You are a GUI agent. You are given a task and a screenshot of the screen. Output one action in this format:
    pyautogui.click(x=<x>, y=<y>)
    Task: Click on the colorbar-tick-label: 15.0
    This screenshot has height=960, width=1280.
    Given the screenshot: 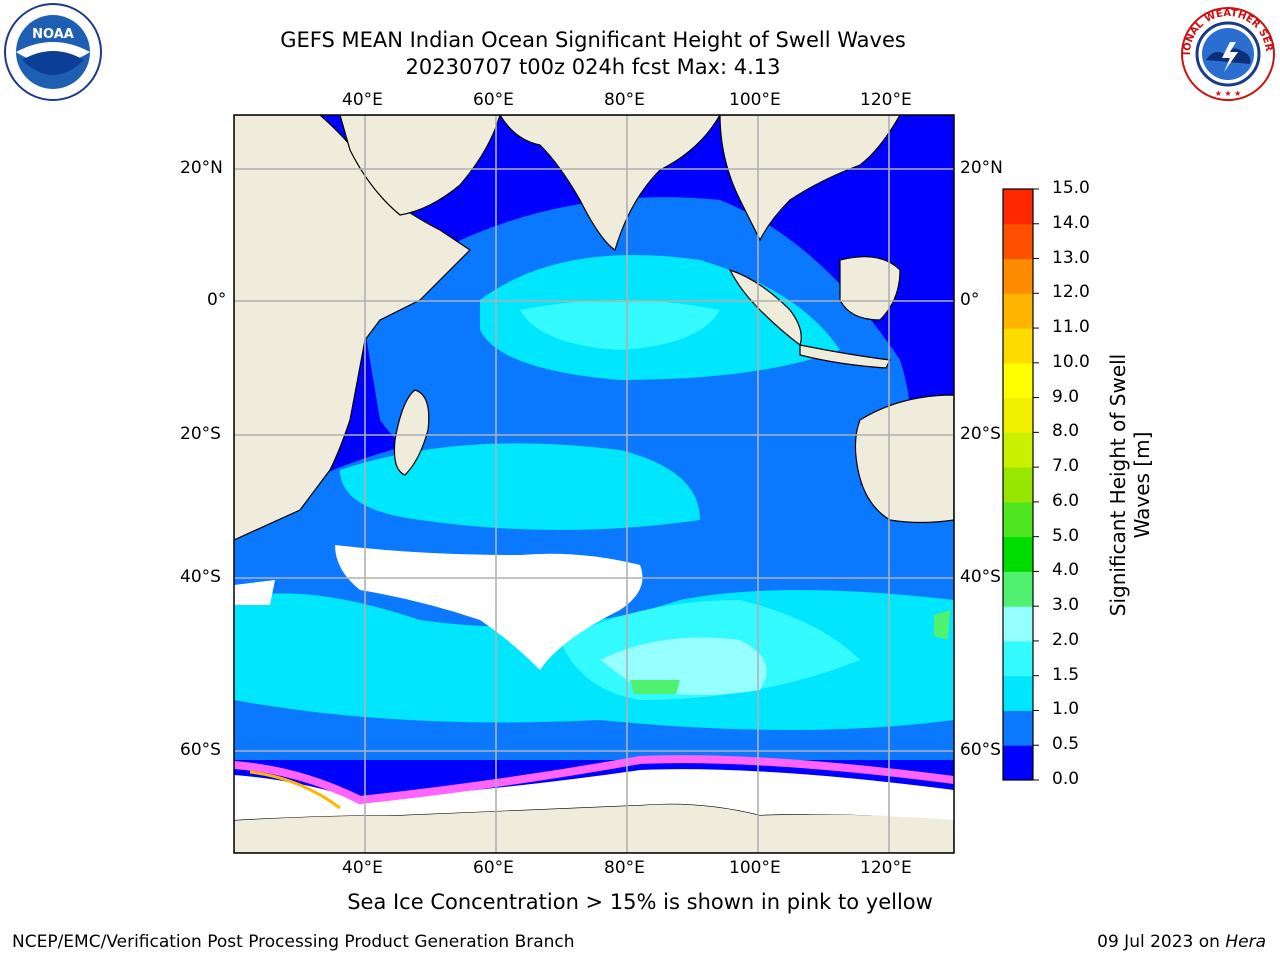 What is the action you would take?
    pyautogui.click(x=1071, y=188)
    